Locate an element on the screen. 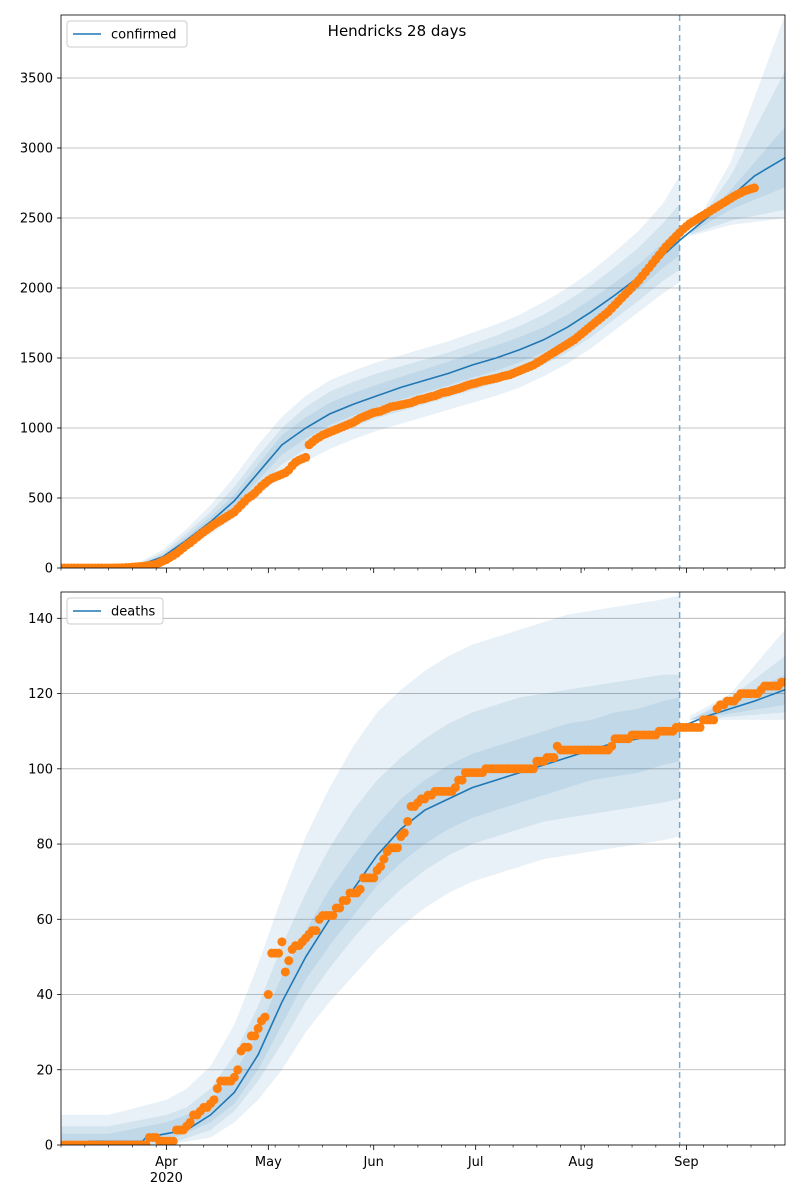  xtick-label: Aug is located at coordinates (580, 1162).